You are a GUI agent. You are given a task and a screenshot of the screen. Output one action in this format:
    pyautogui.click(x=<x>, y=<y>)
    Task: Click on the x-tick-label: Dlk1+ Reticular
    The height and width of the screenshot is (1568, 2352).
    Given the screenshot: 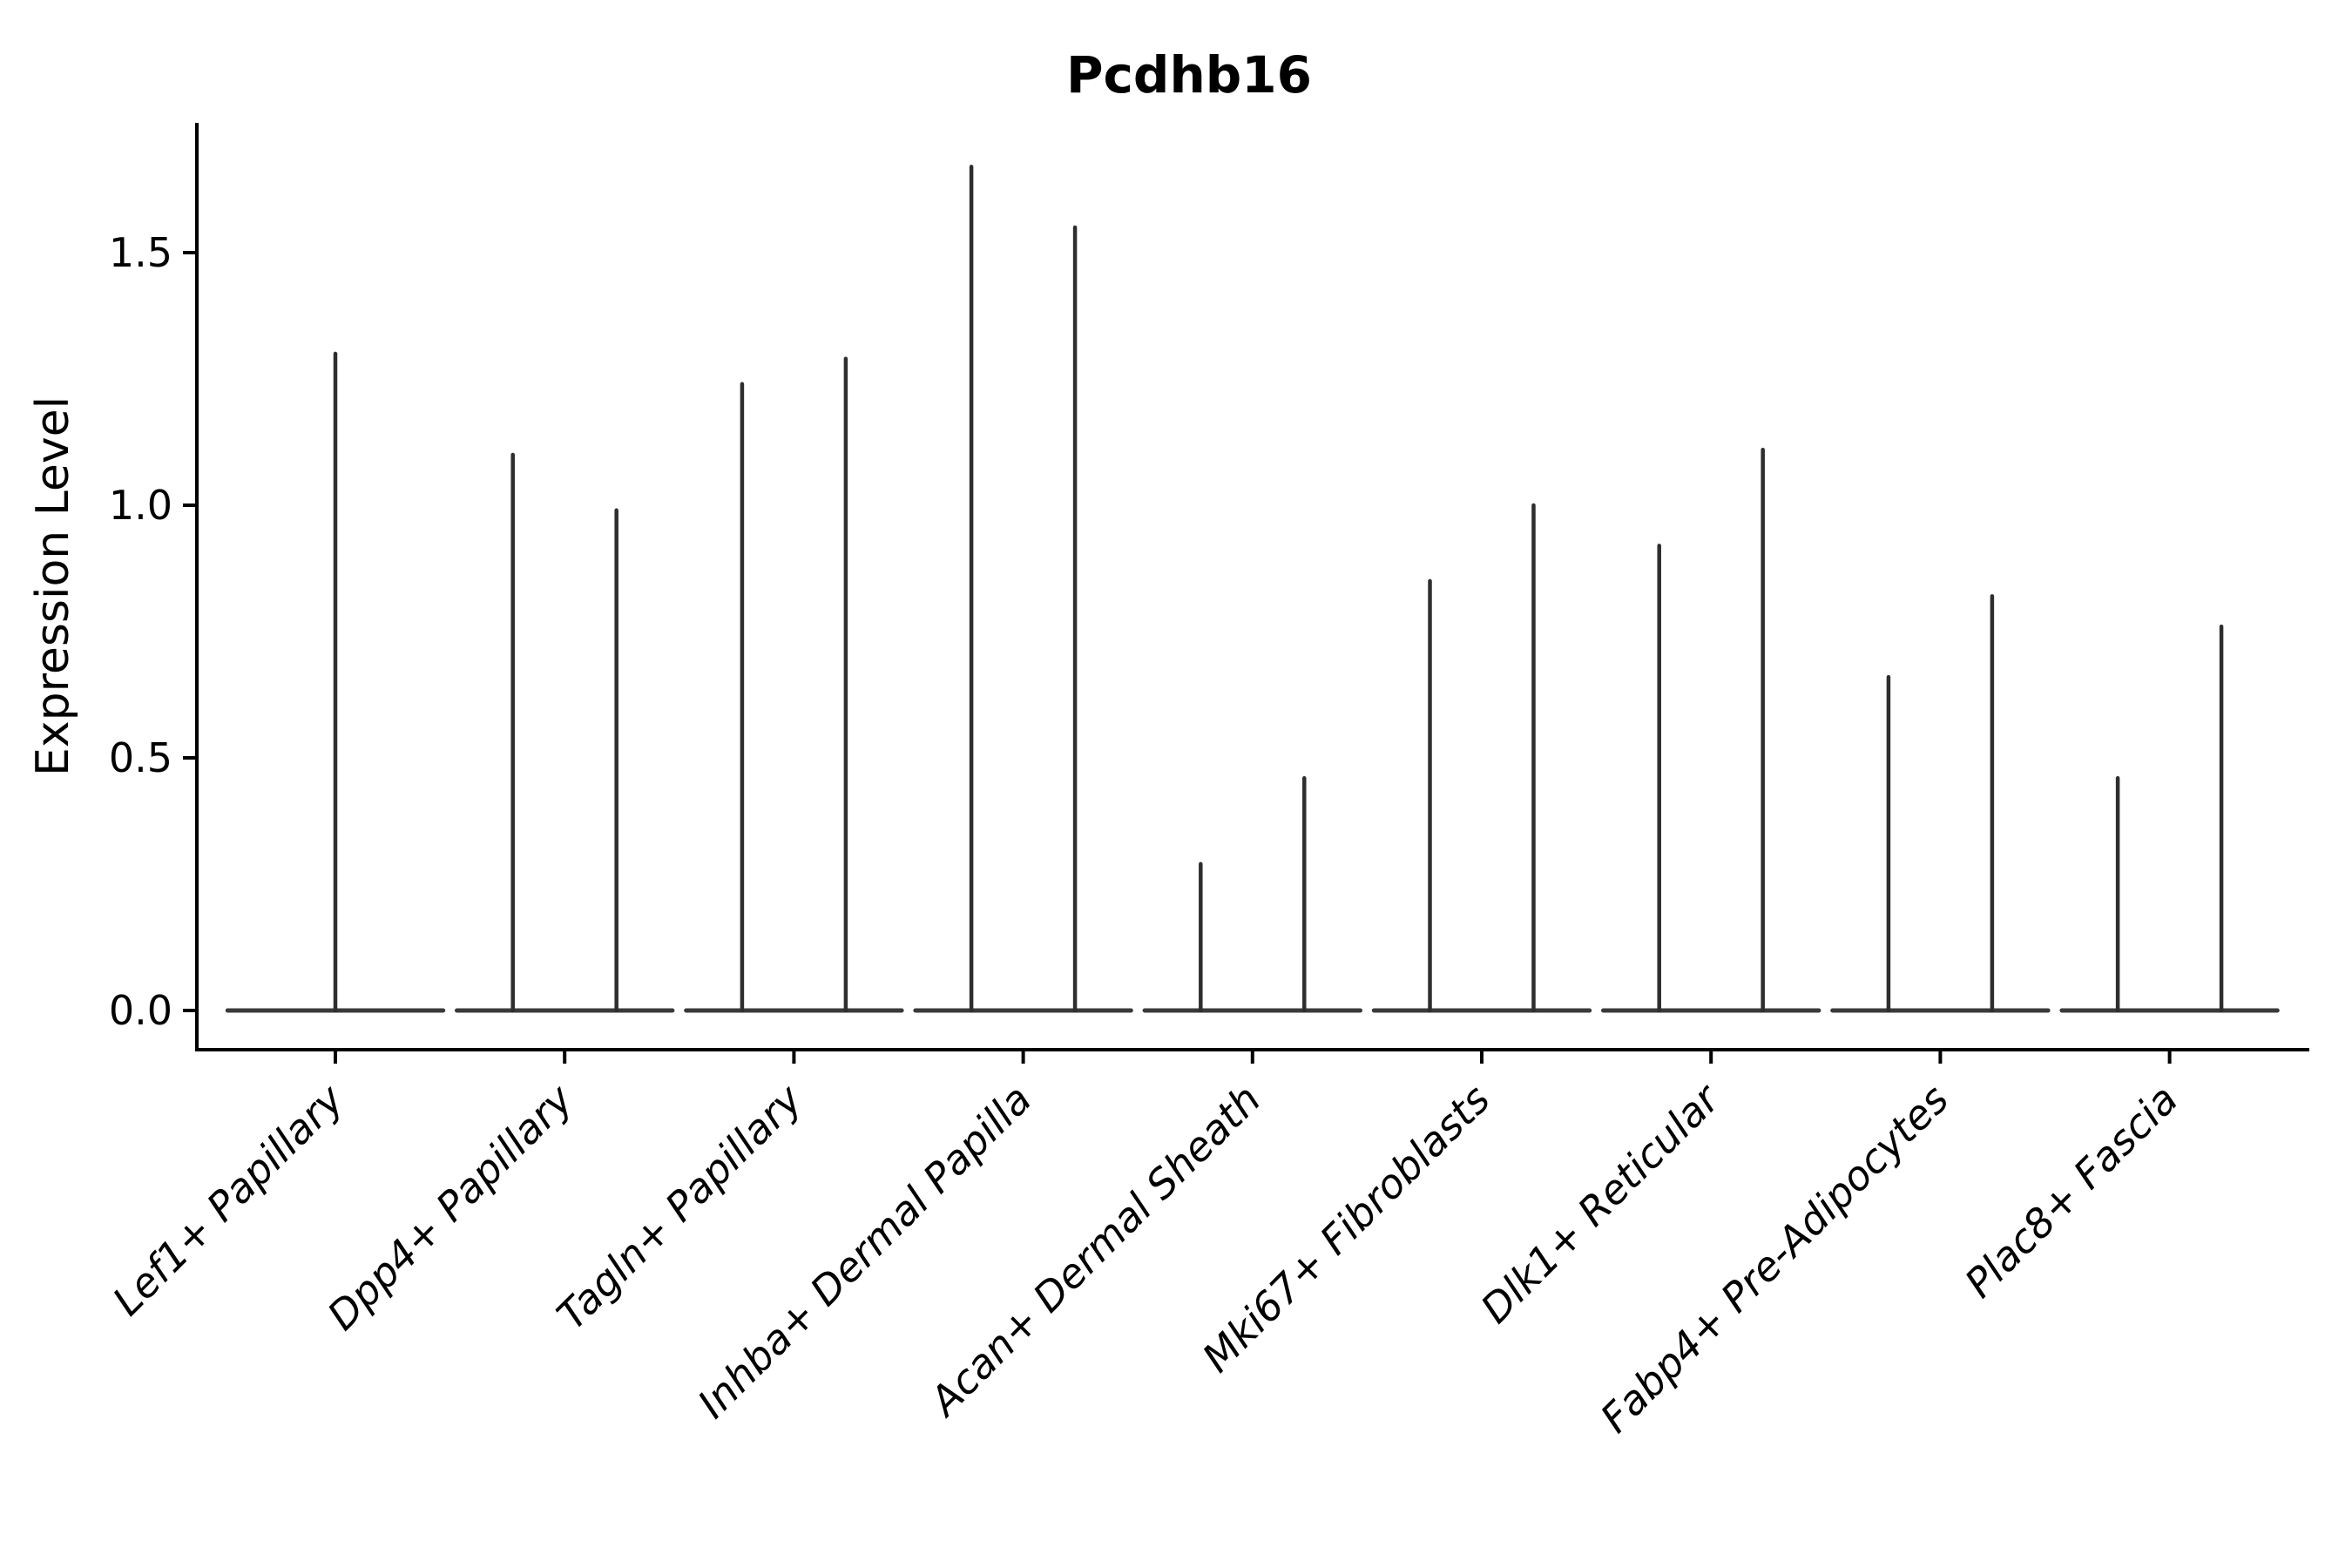 What is the action you would take?
    pyautogui.click(x=1600, y=1202)
    